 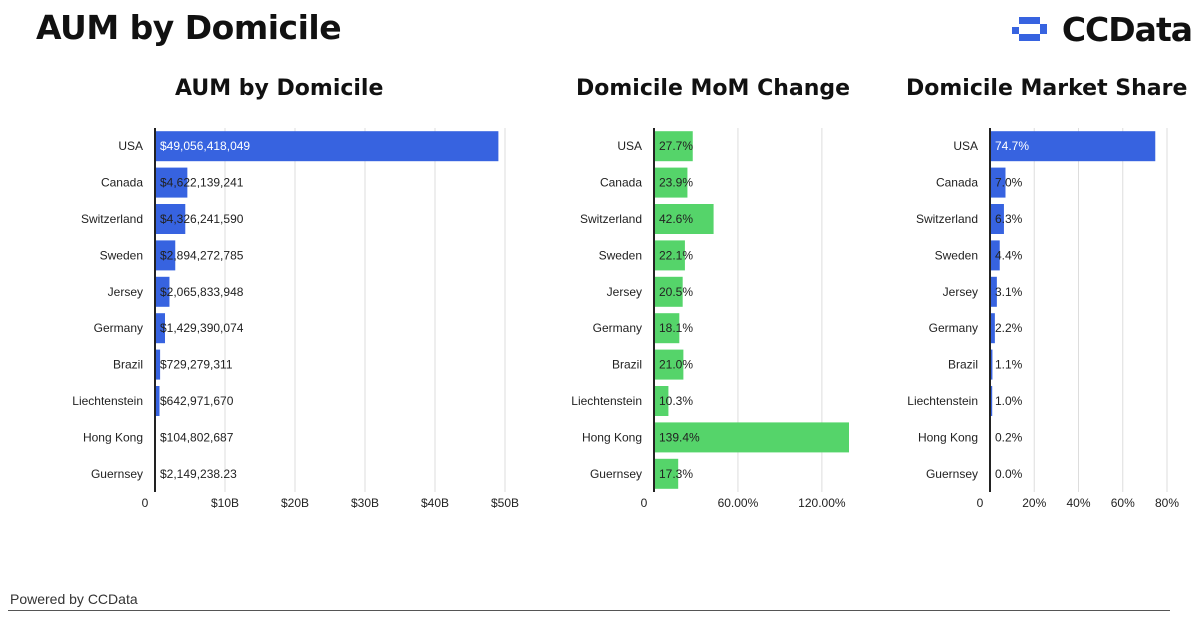 What do you see at coordinates (122, 183) in the screenshot?
I see `aum-category-label: Canada` at bounding box center [122, 183].